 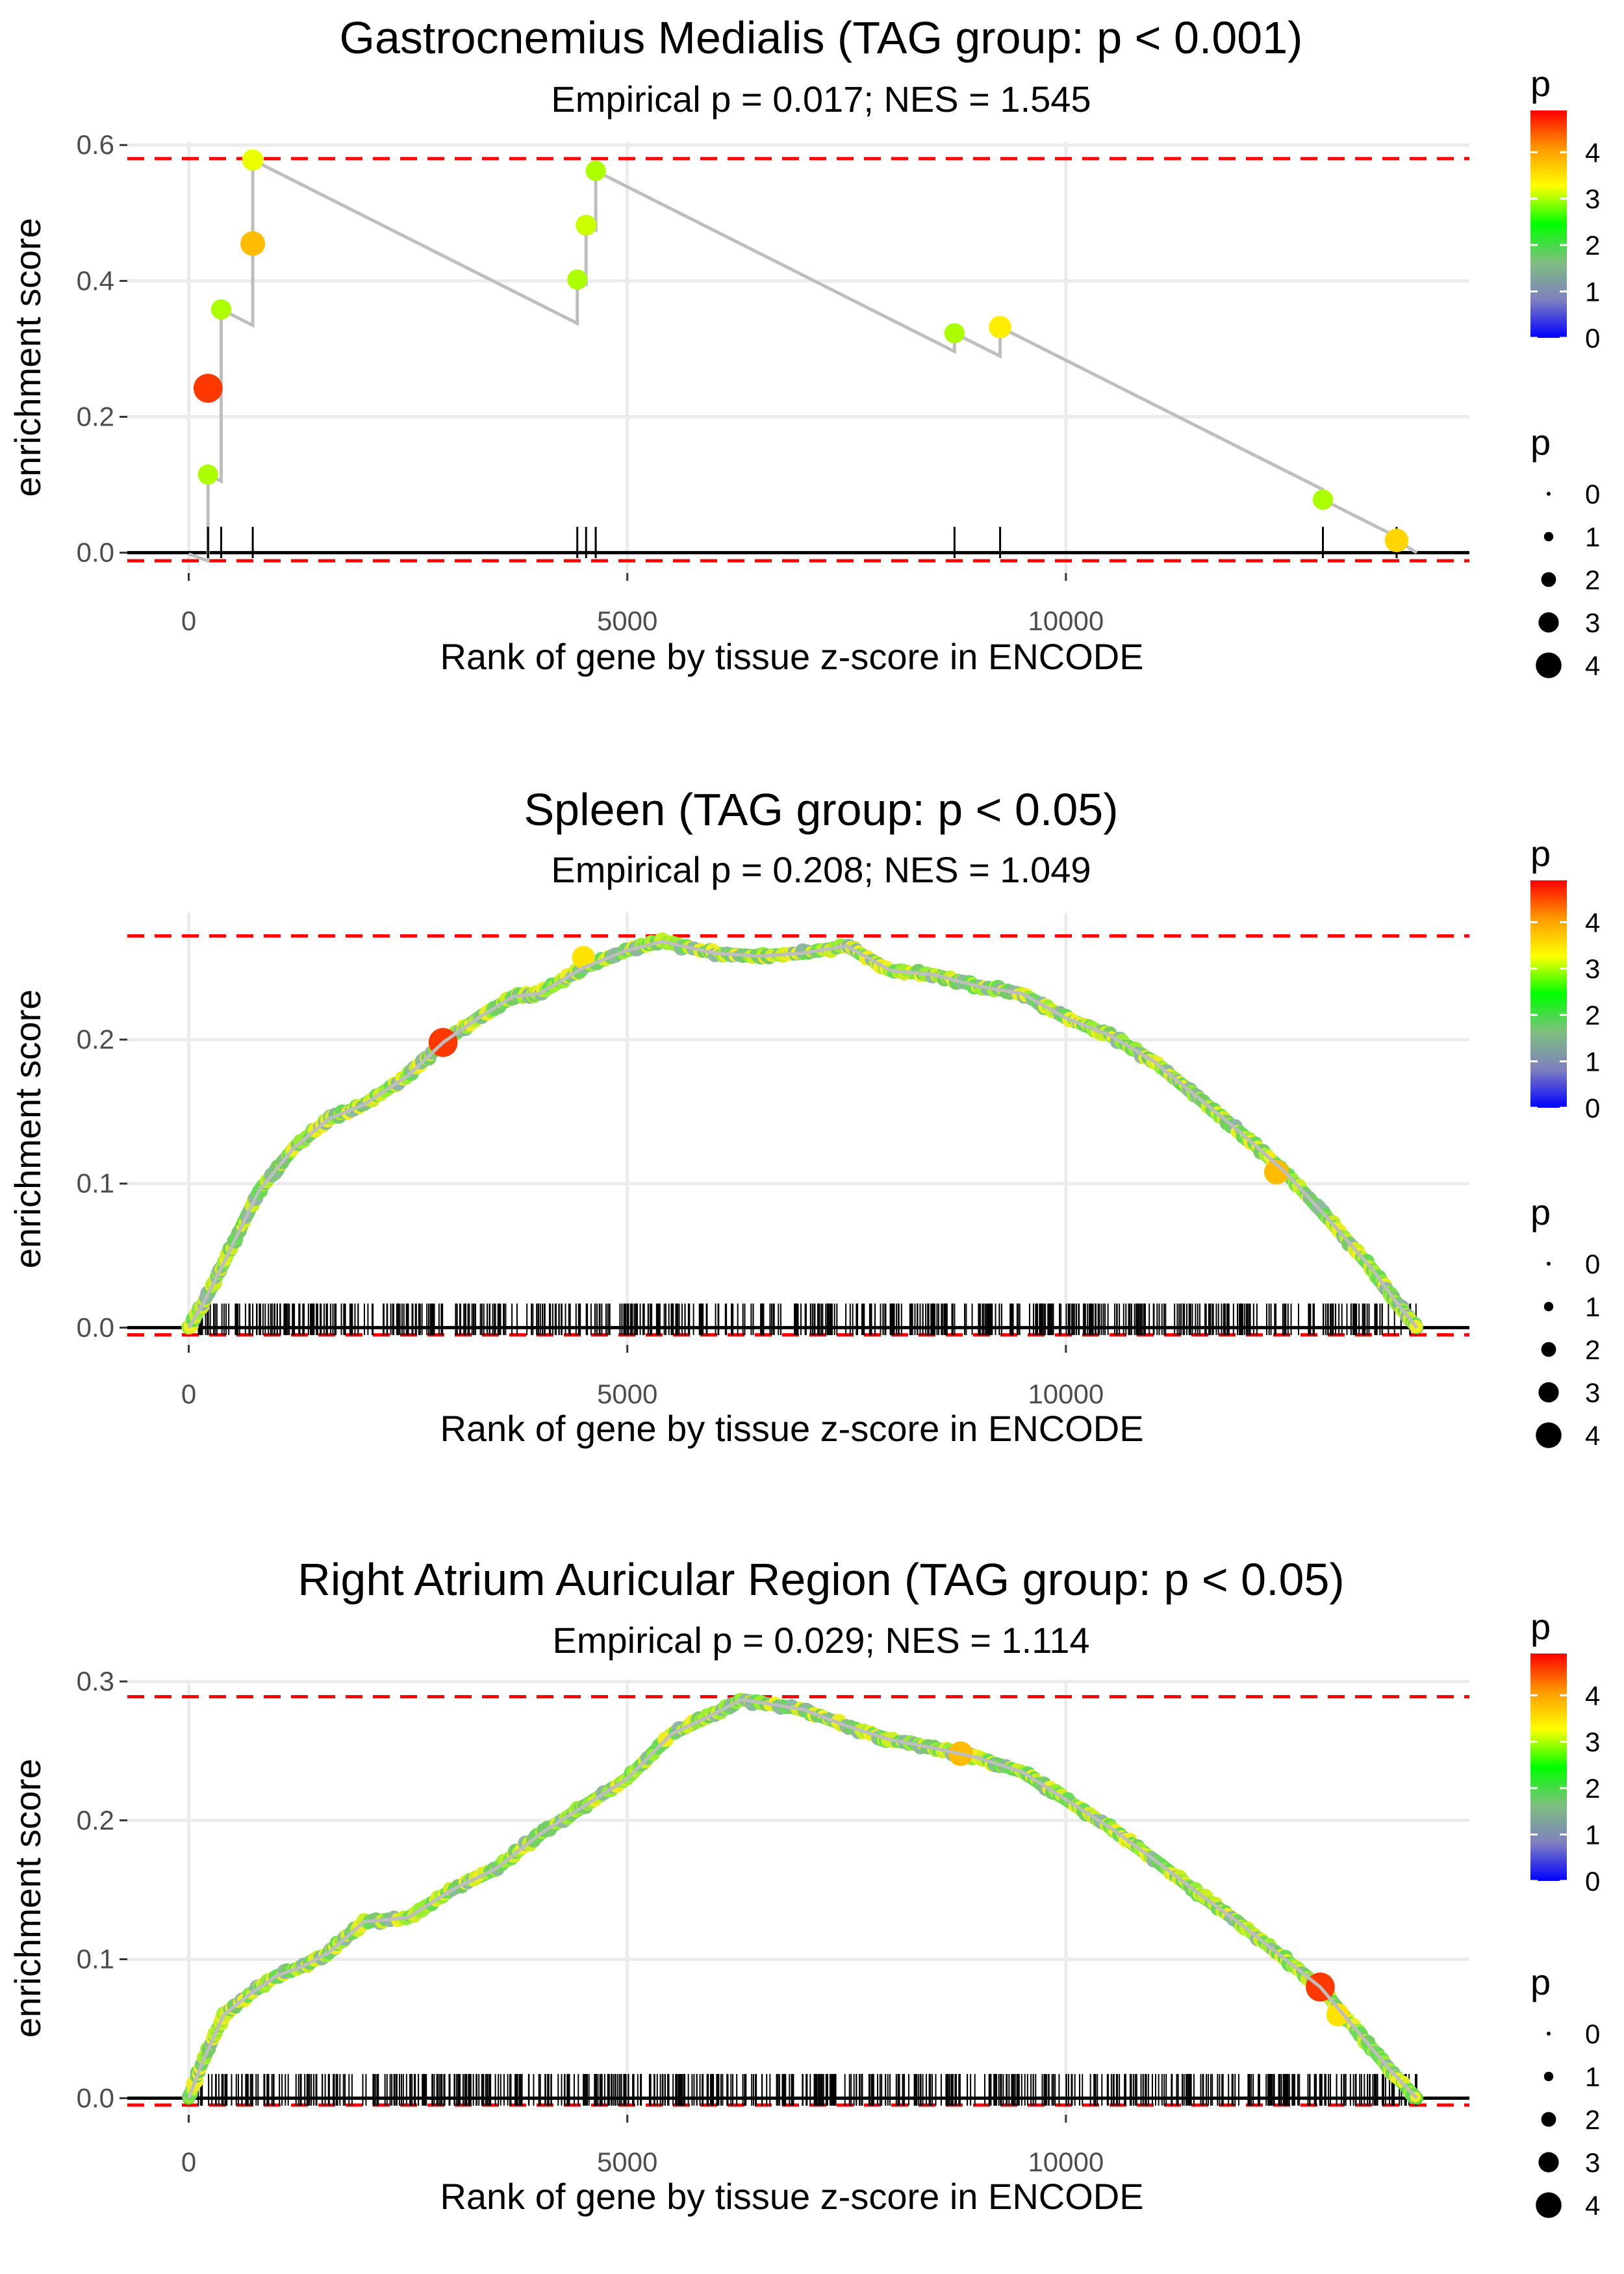 I want to click on panel-subtitle: Empirical p = 0.208; NES = 1.049, so click(x=821, y=869).